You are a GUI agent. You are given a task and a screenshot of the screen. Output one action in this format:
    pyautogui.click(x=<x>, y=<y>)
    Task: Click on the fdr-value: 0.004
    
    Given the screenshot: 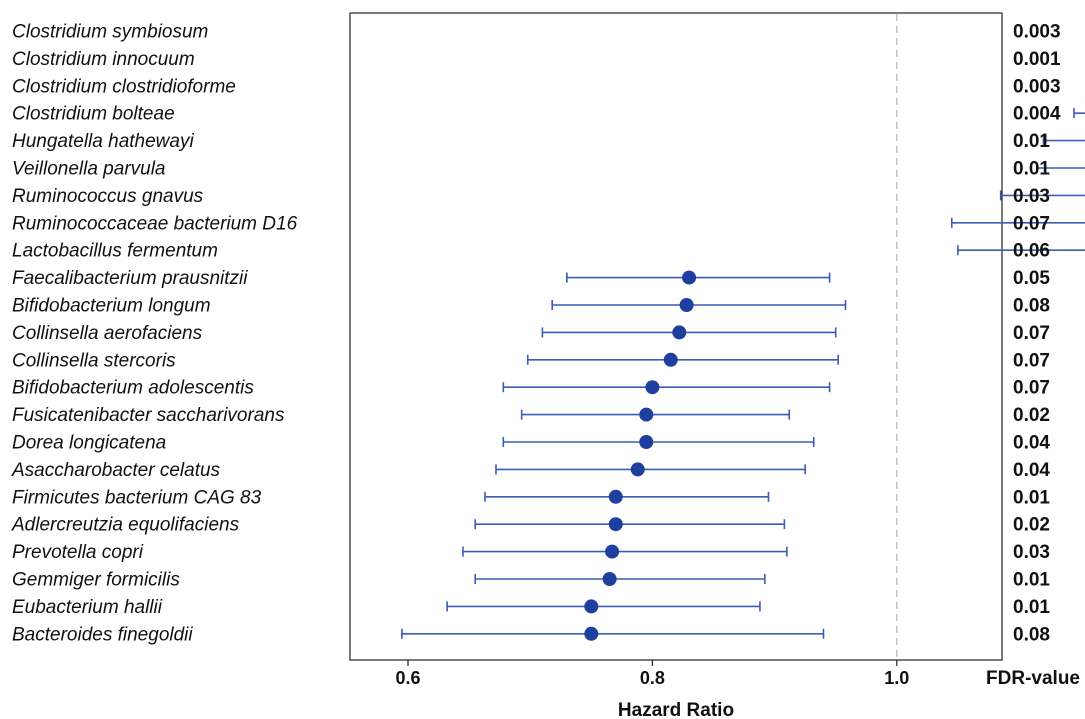 What is the action you would take?
    pyautogui.click(x=1037, y=114)
    